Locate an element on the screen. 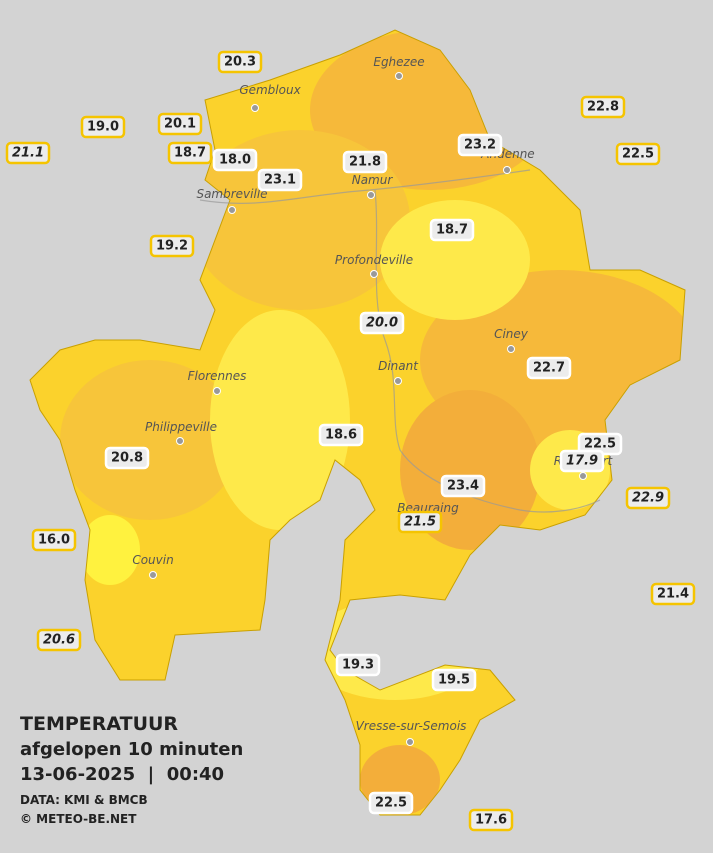  city-label: Eghezee is located at coordinates (398, 62).